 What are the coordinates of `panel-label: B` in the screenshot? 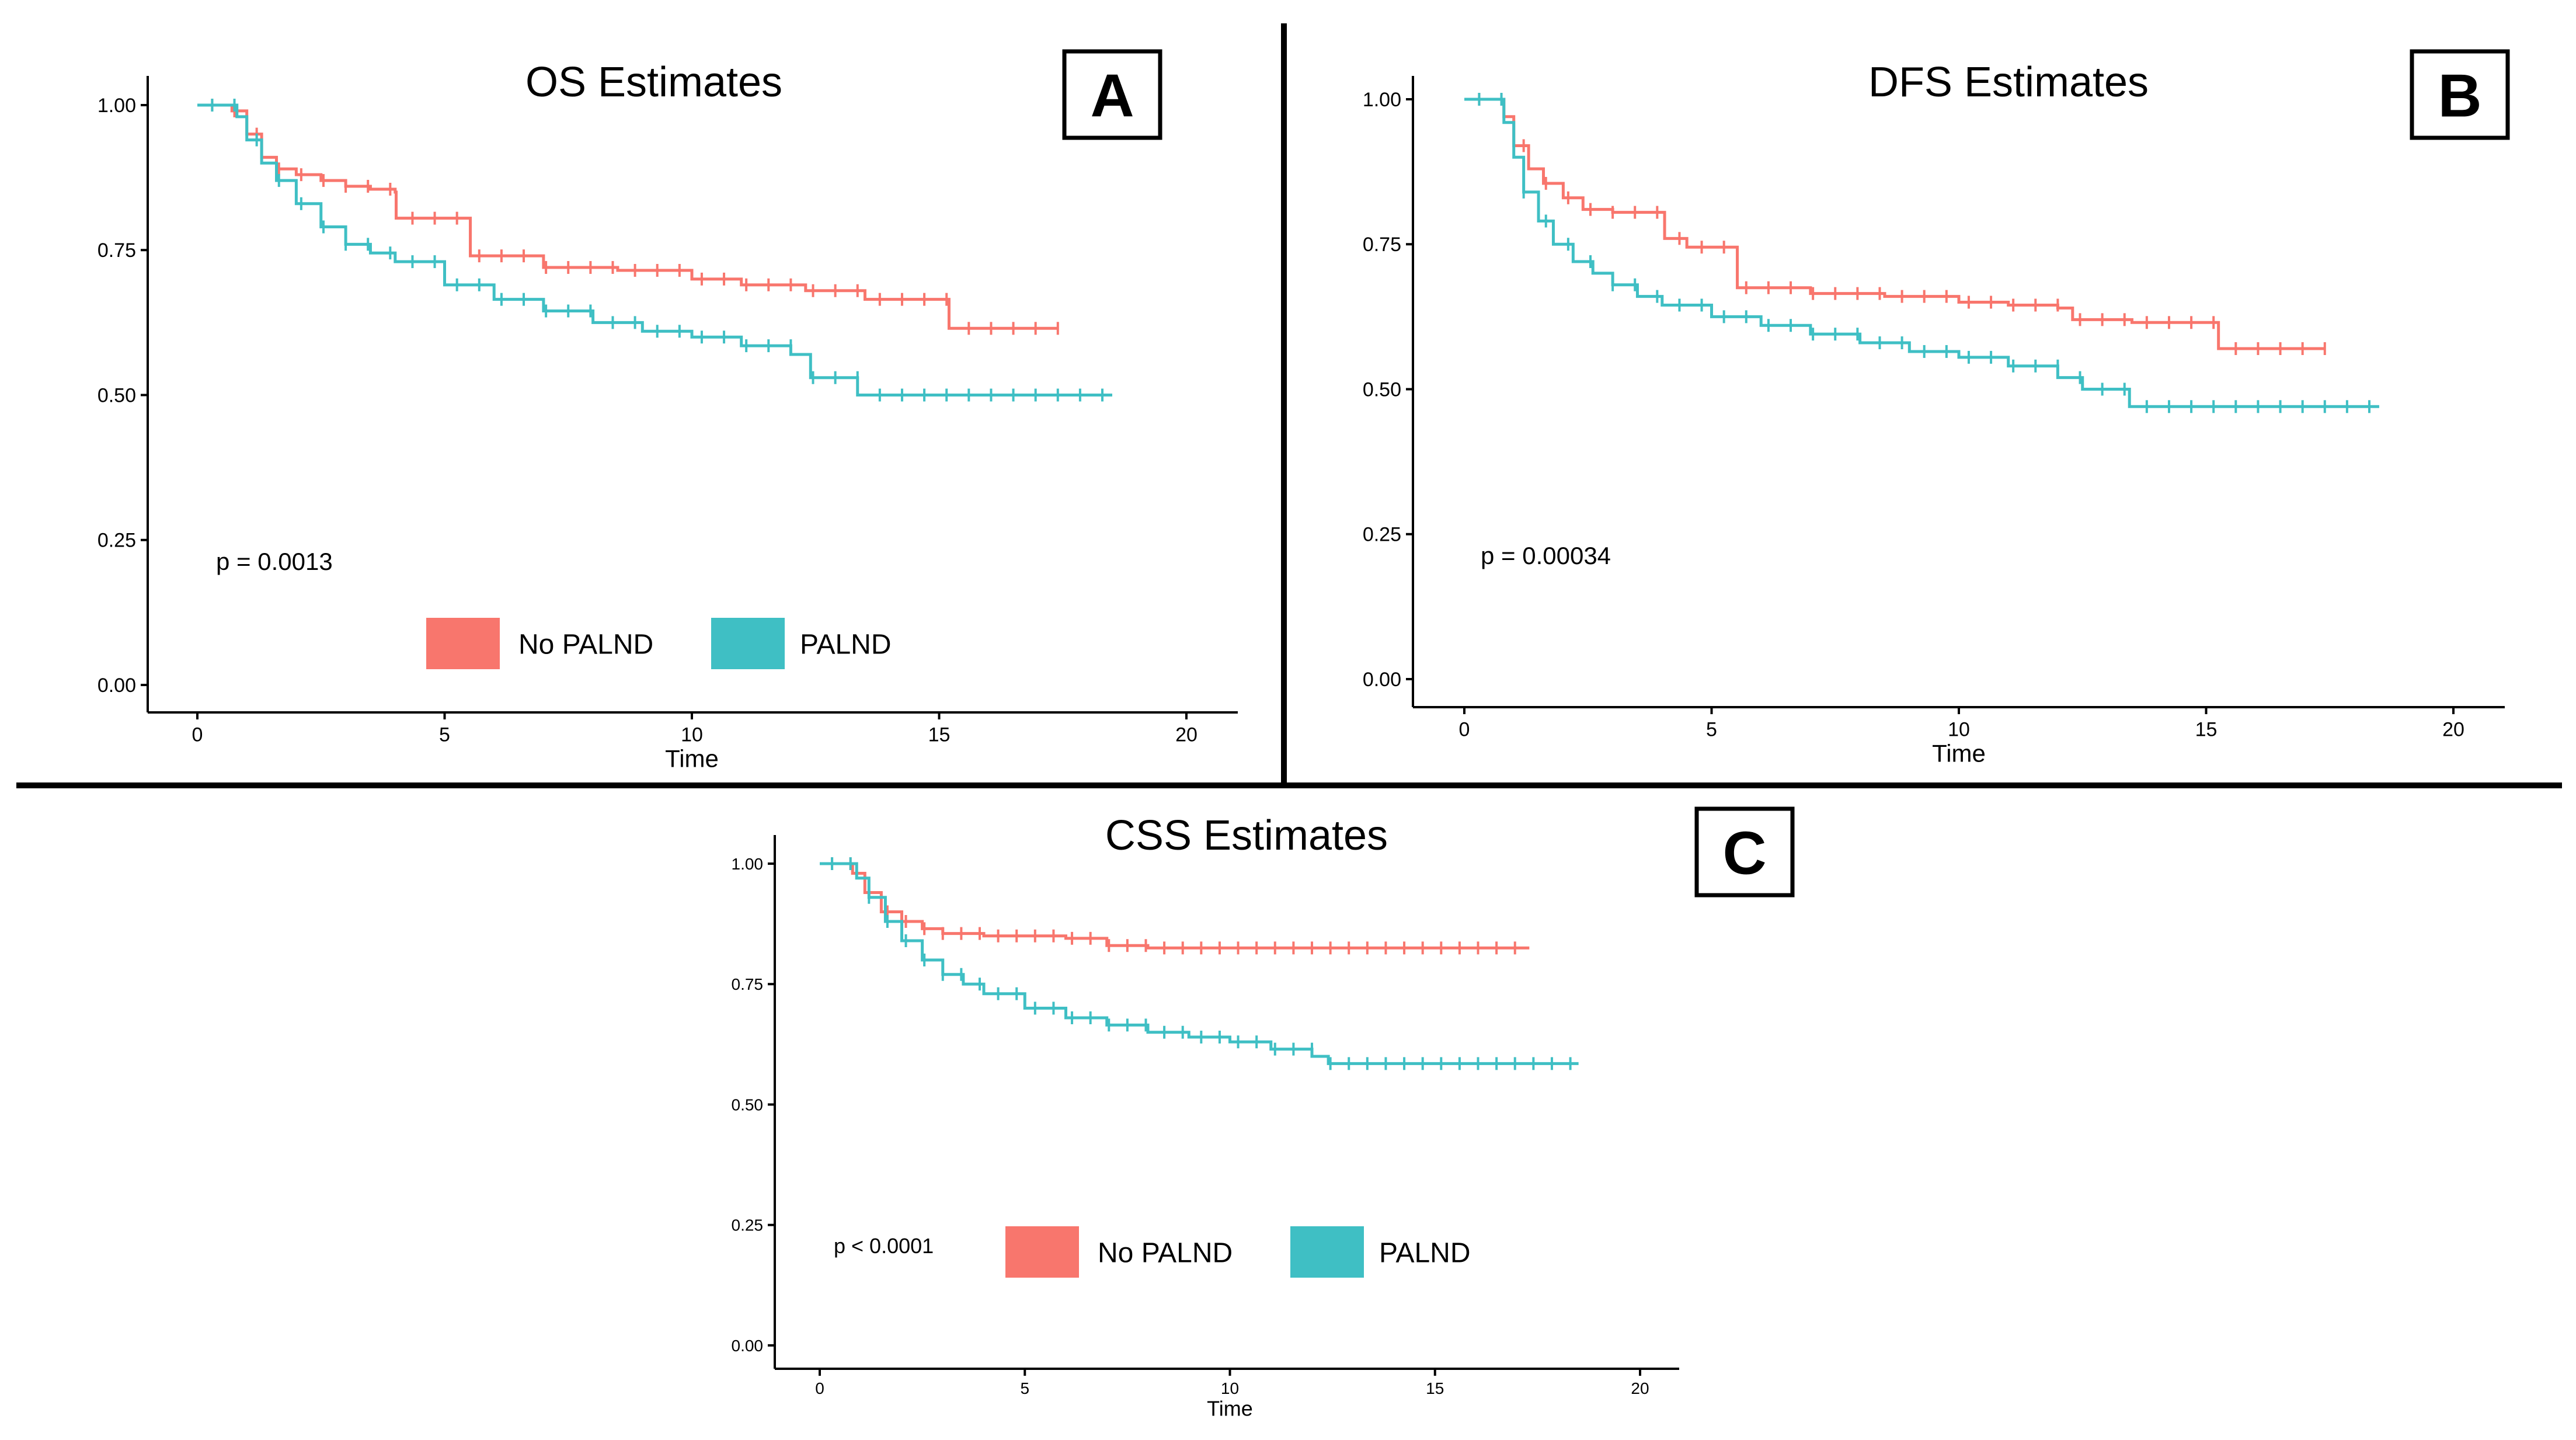 It's located at (2459, 96).